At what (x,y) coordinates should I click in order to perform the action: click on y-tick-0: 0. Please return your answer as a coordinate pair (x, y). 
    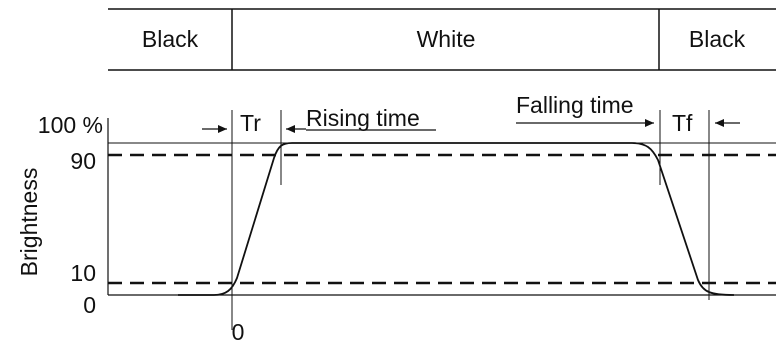
    Looking at the image, I should click on (89, 305).